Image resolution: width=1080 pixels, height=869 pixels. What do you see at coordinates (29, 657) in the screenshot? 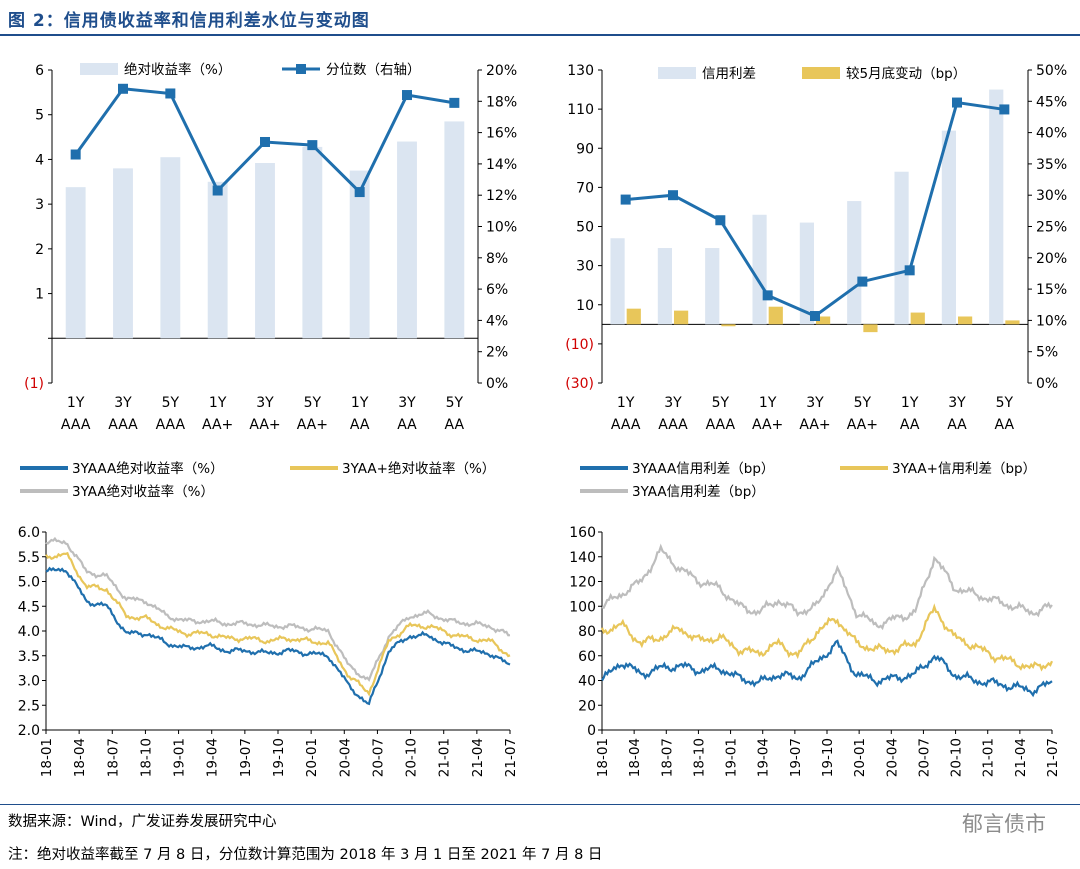
I see `y-tick-label: 3.5` at bounding box center [29, 657].